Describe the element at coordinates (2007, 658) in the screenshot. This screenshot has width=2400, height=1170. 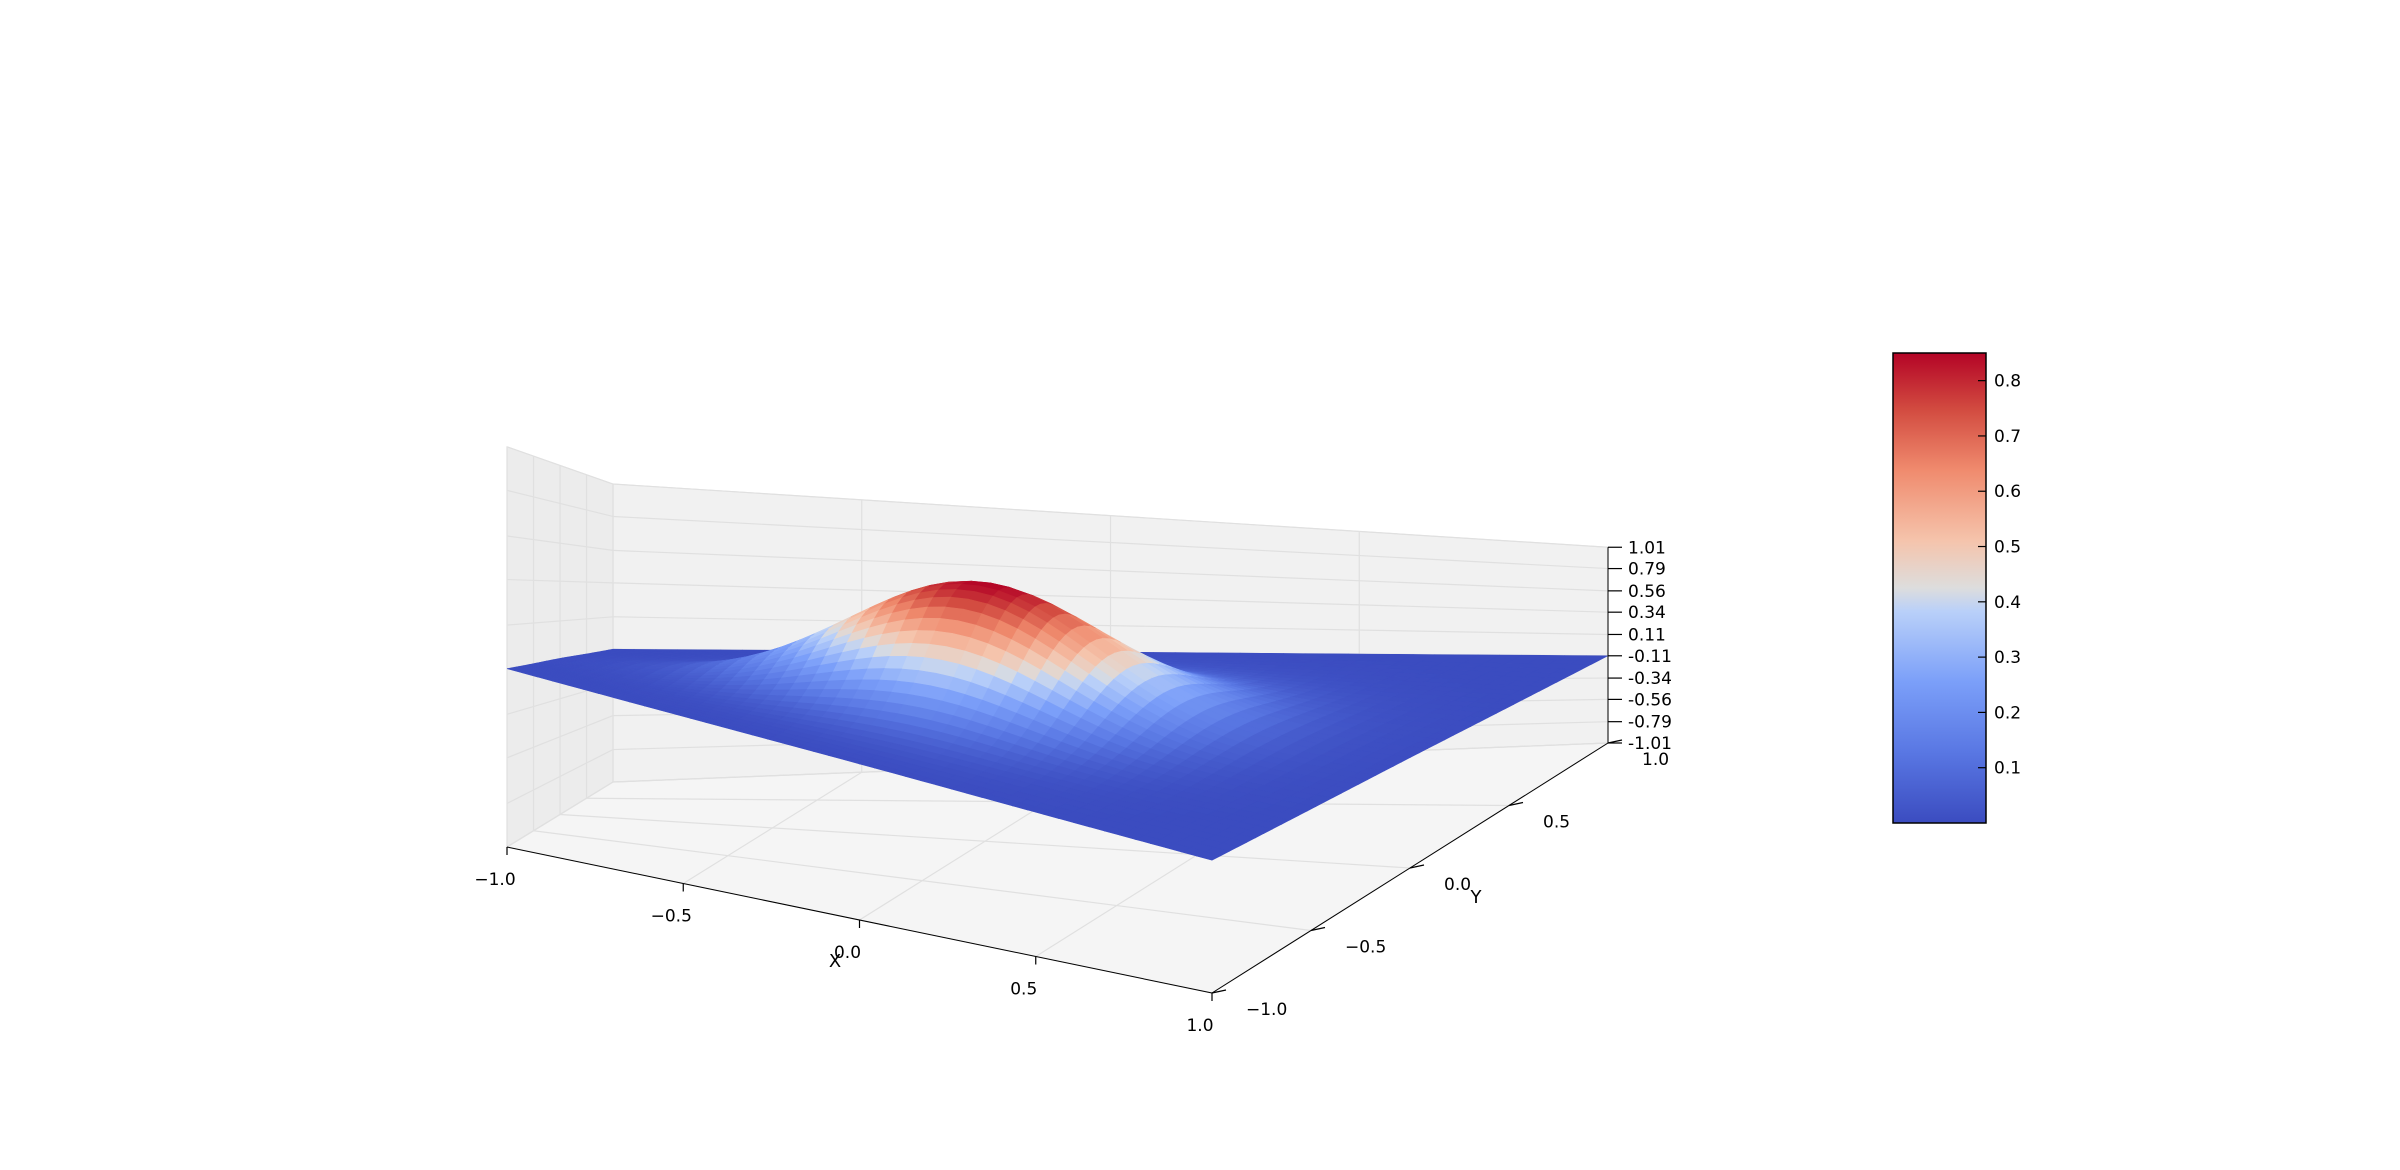
I see `colorbar-tick-label: 0.3` at that location.